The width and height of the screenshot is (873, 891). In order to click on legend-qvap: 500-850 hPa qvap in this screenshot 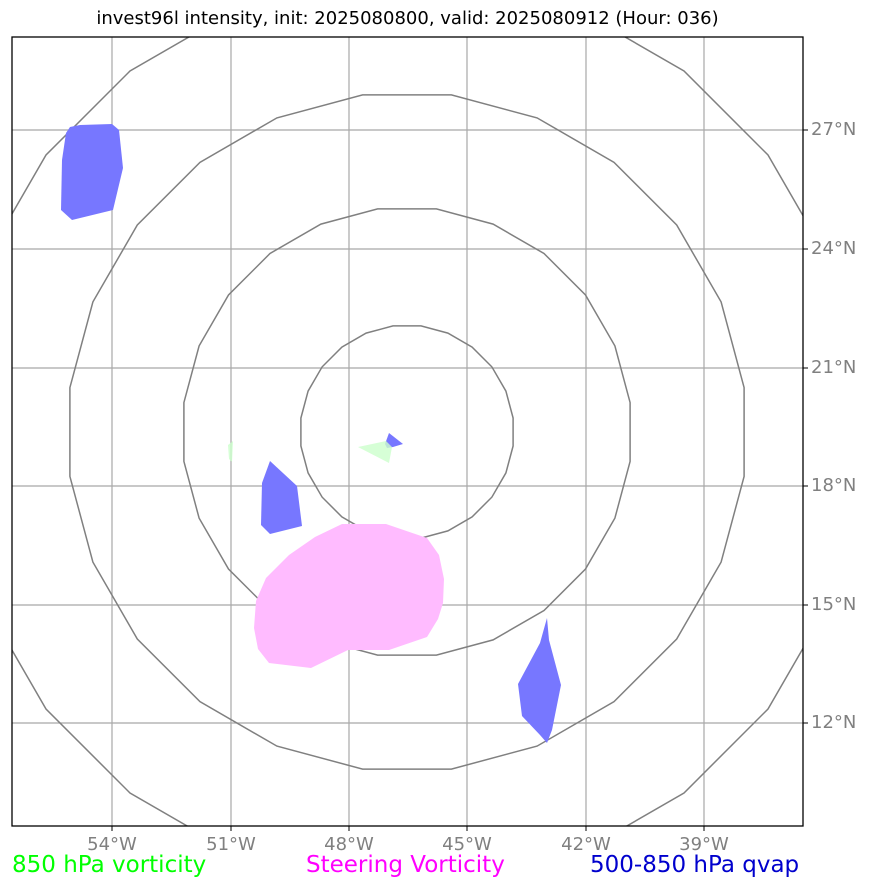, I will do `click(695, 865)`.